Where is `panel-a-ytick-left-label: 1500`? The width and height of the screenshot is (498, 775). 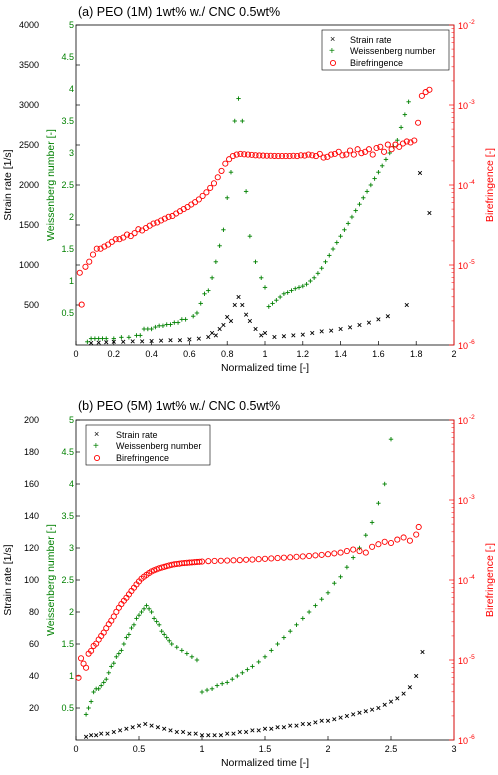
panel-a-ytick-left-label: 1500 is located at coordinates (29, 225).